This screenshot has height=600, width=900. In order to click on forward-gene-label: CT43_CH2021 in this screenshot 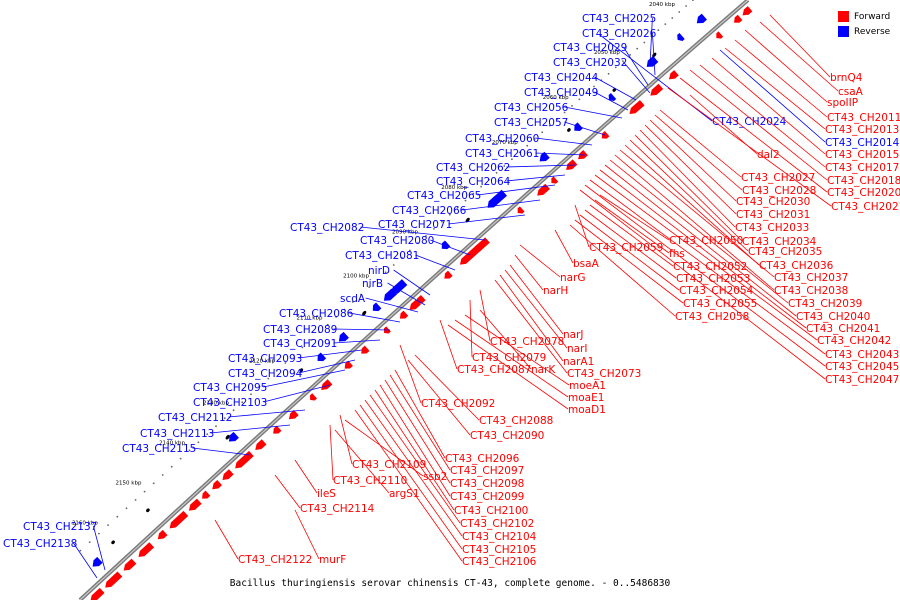, I will do `click(865, 207)`.